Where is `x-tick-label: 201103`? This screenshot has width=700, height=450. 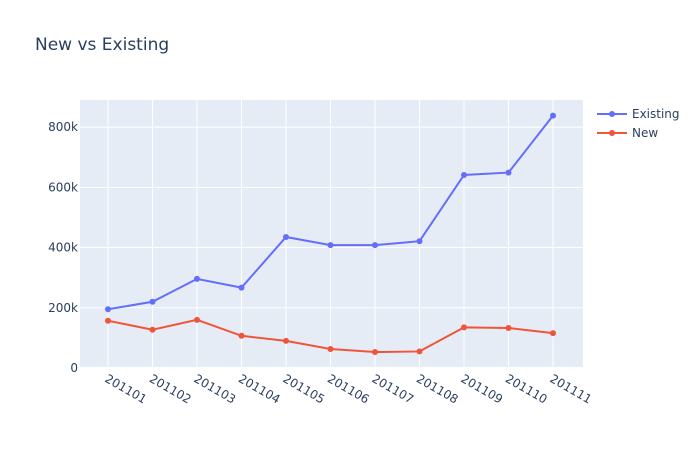 x-tick-label: 201103 is located at coordinates (215, 388).